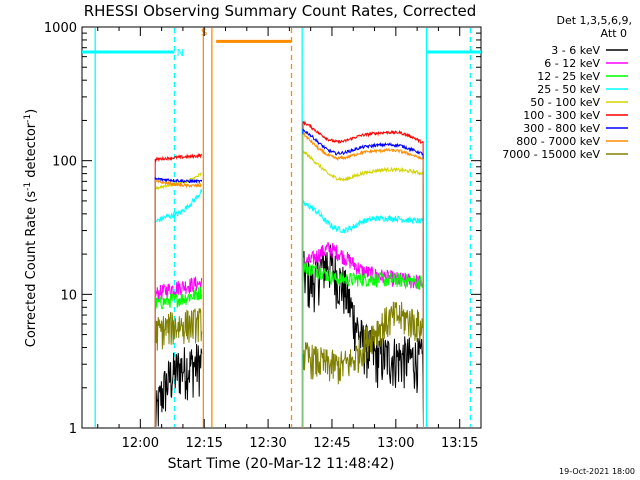  Describe the element at coordinates (572, 63) in the screenshot. I see `legend-entry-label: 6 - 12 keV` at that location.